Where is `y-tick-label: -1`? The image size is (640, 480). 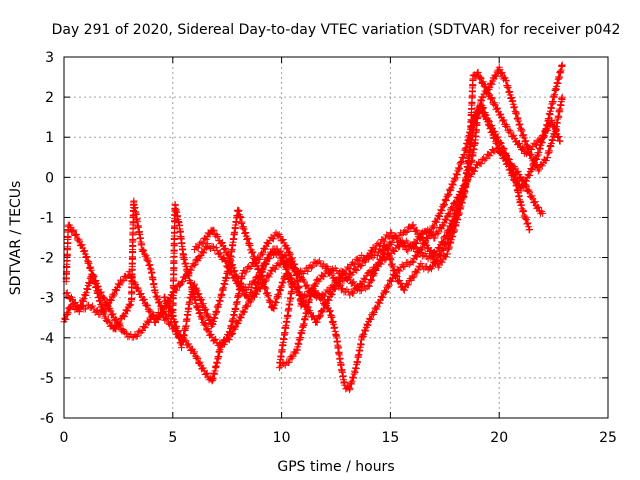 y-tick-label: -1 is located at coordinates (47, 218).